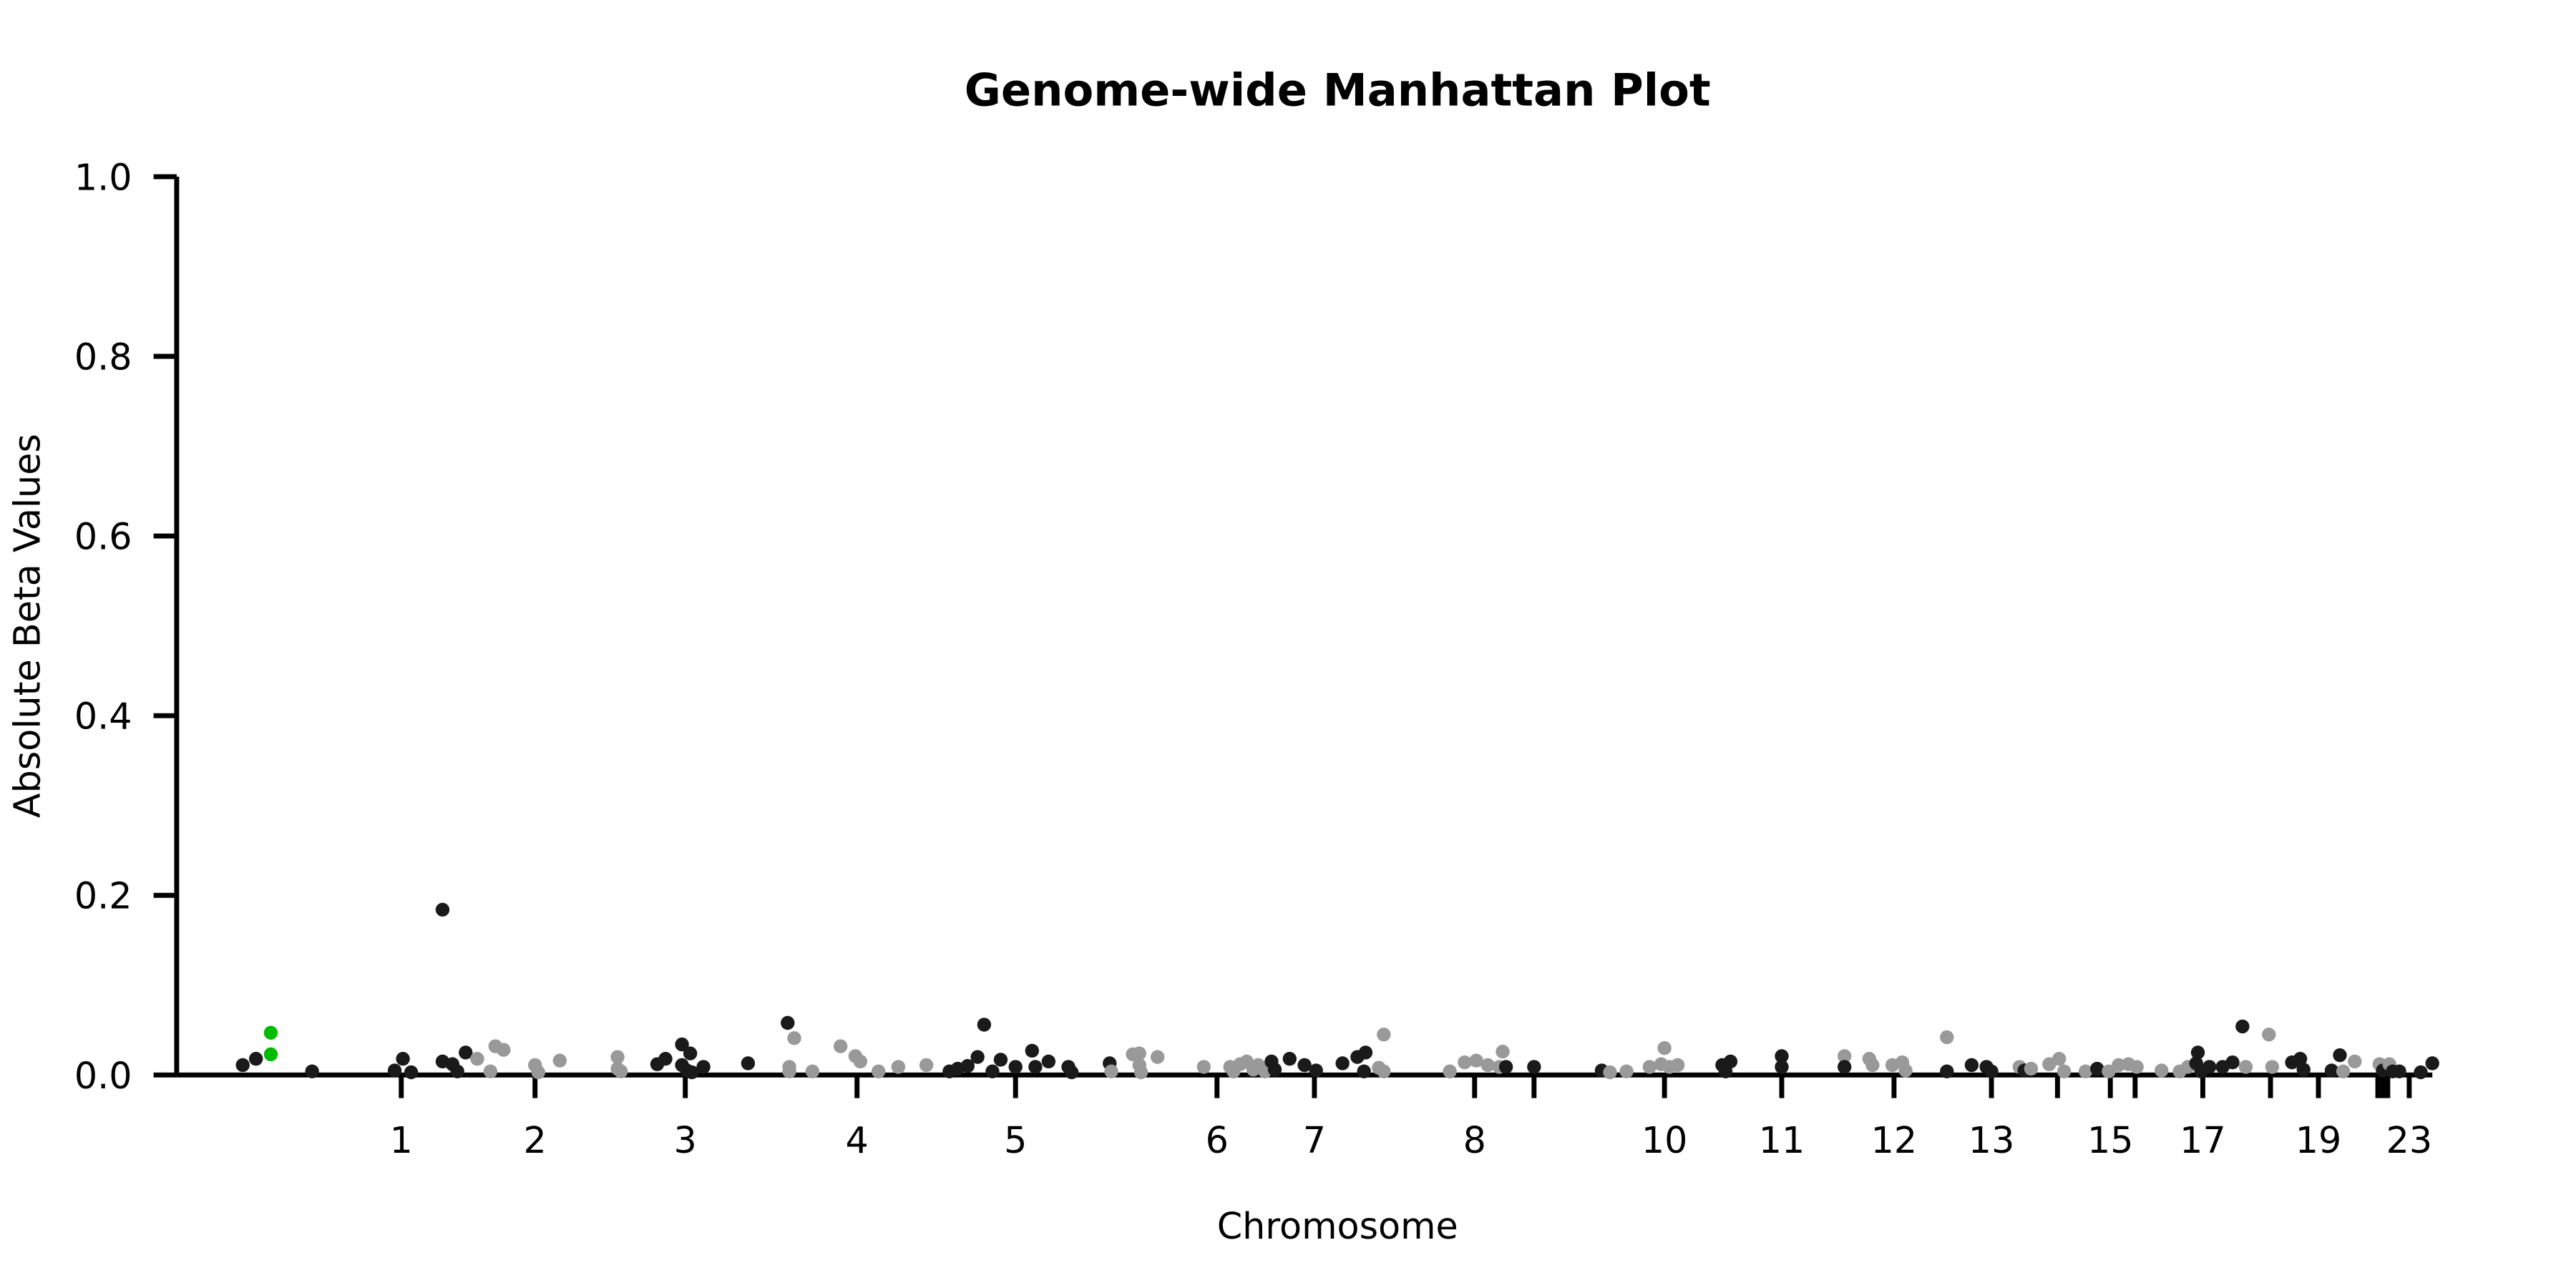 The image size is (2576, 1288). Describe the element at coordinates (1664, 1140) in the screenshot. I see `x-tick-label: 10` at that location.